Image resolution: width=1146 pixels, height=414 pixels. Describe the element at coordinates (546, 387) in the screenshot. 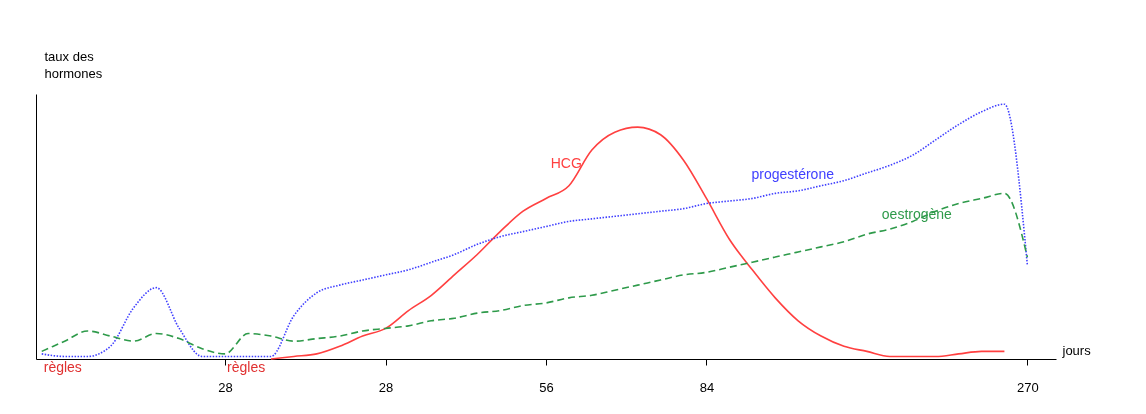

I see `x-tick-label: 56` at that location.